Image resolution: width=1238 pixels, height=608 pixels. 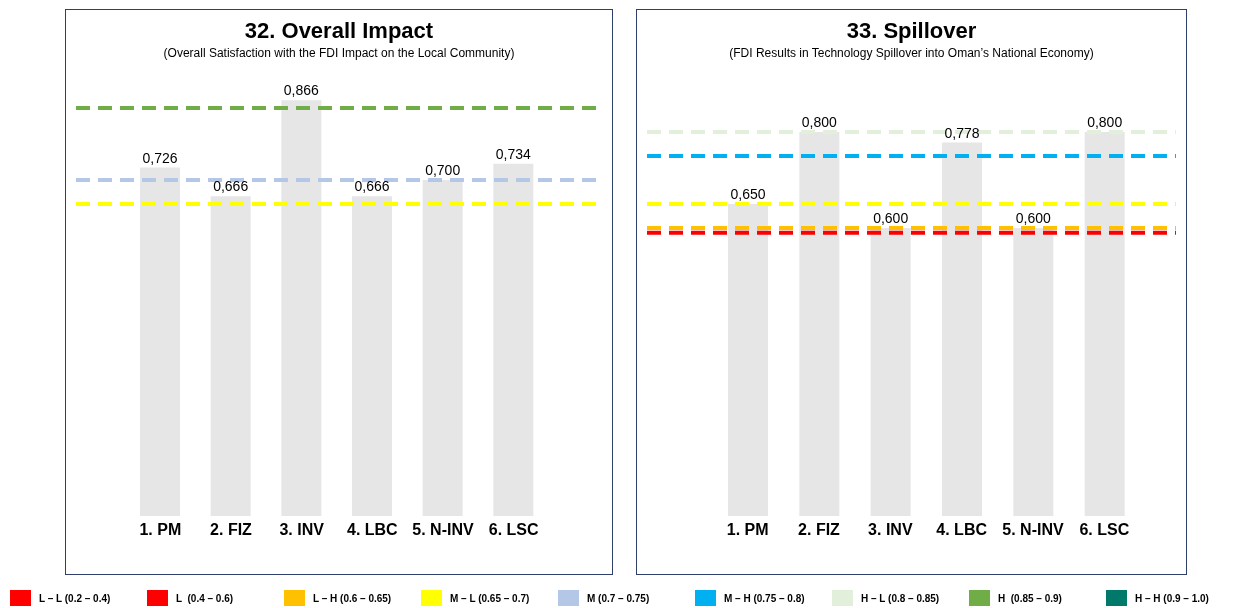 I want to click on category-label: M (0.7 – 0.75), so click(x=618, y=598).